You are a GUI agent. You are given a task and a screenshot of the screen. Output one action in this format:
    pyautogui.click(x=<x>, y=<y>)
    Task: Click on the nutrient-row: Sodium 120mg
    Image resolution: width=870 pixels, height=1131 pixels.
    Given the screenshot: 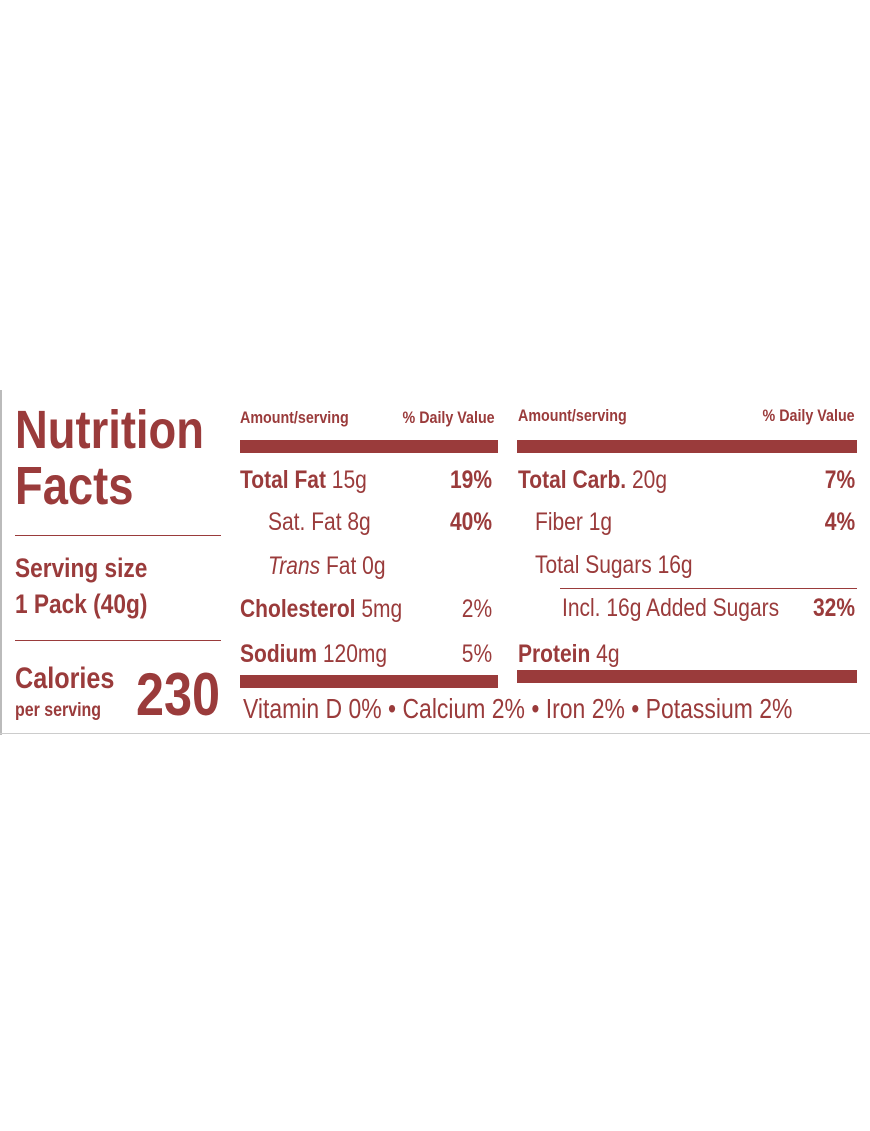 What is the action you would take?
    pyautogui.click(x=313, y=654)
    